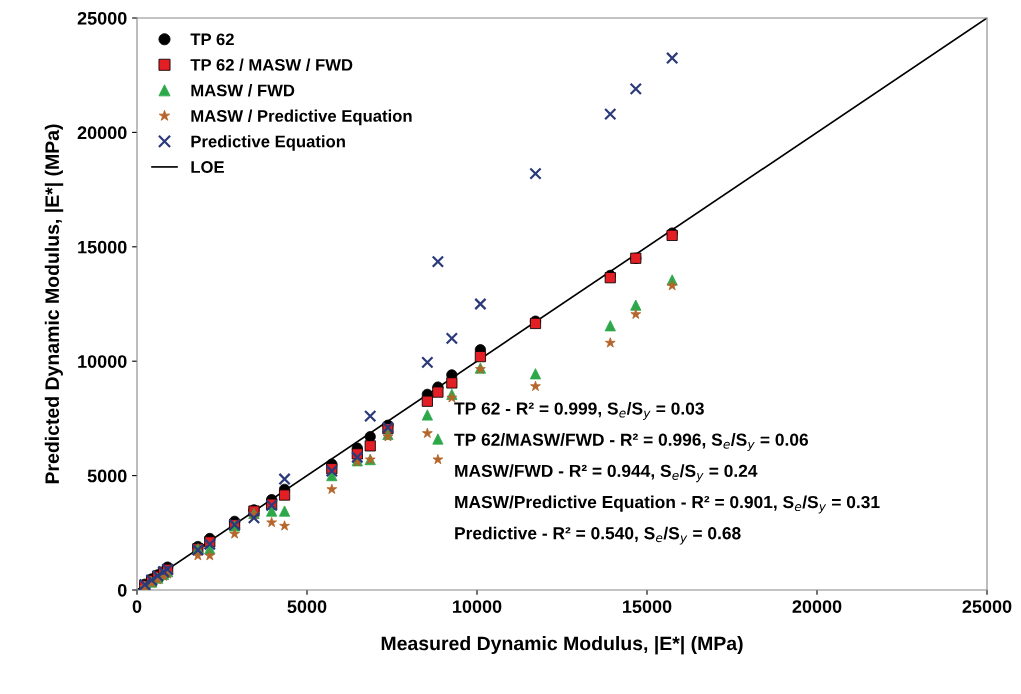 The image size is (1021, 694). Describe the element at coordinates (207, 167) in the screenshot. I see `legend-label: LOE` at that location.